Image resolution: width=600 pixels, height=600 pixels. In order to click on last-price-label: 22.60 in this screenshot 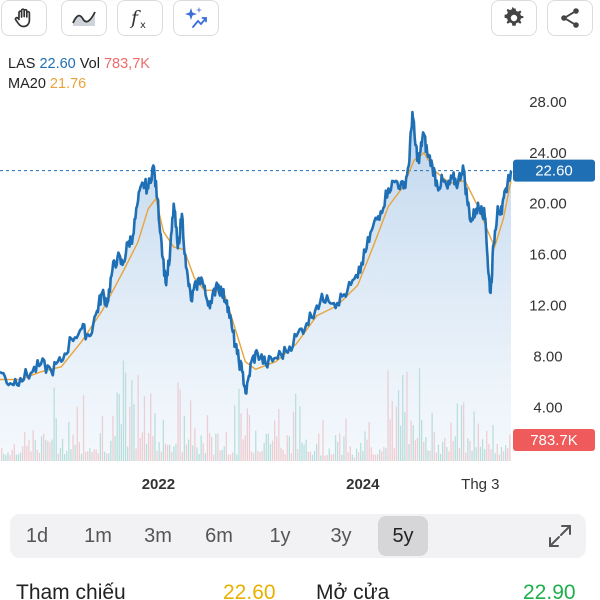, I will do `click(554, 171)`.